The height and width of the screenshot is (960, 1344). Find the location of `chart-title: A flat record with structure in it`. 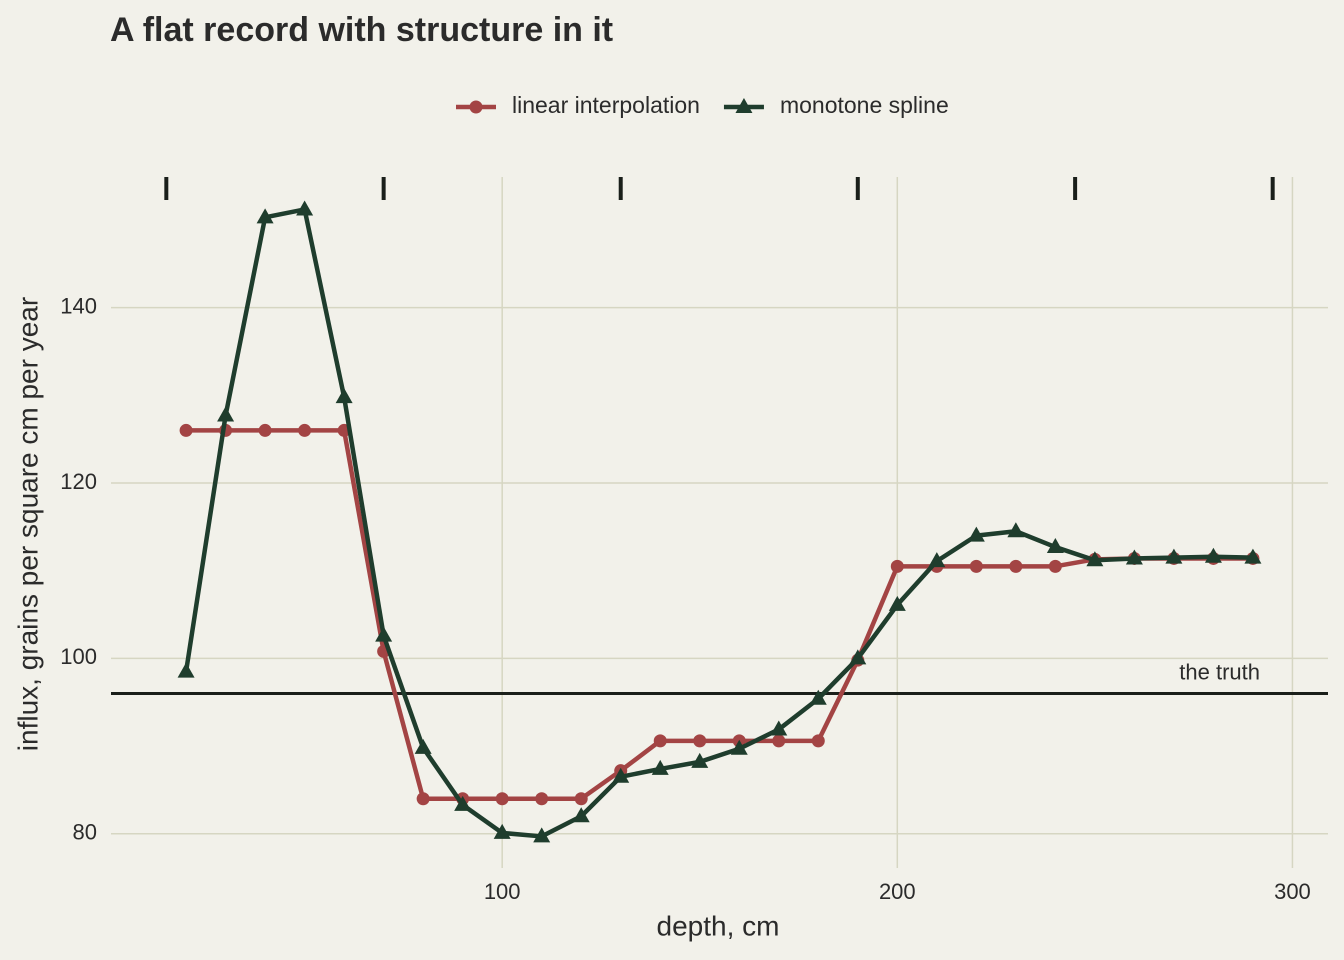

chart-title: A flat record with structure in it is located at coordinates (361, 30).